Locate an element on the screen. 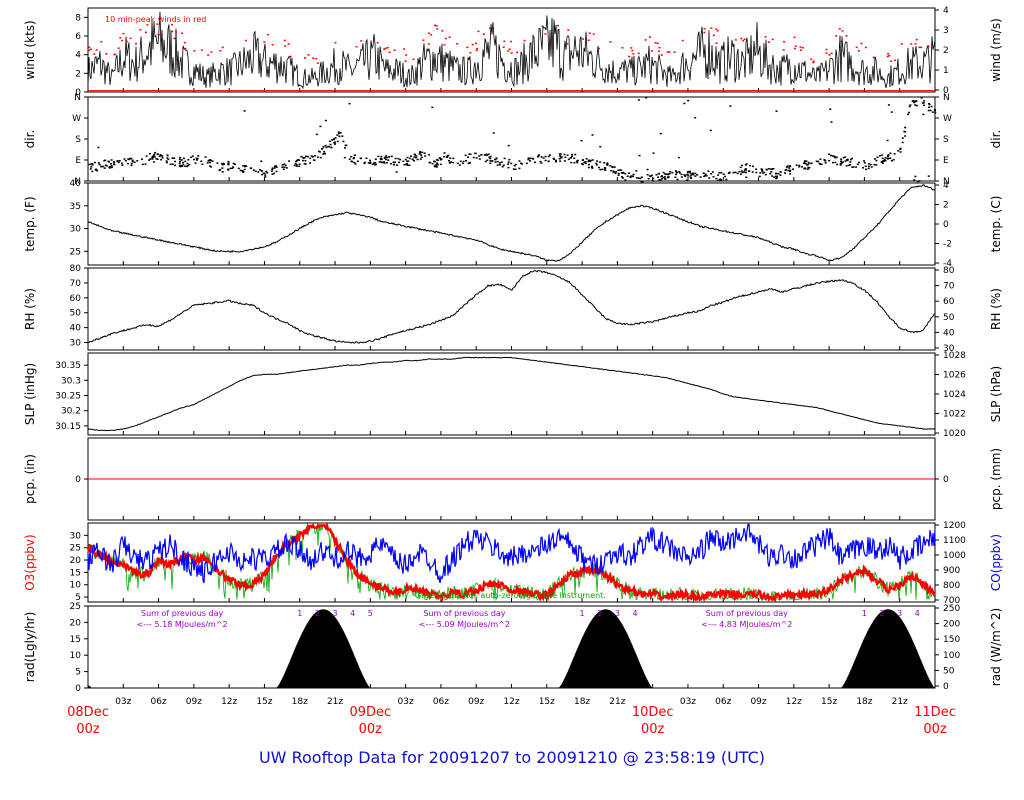  ytick-label-wind: 8 is located at coordinates (78, 18).